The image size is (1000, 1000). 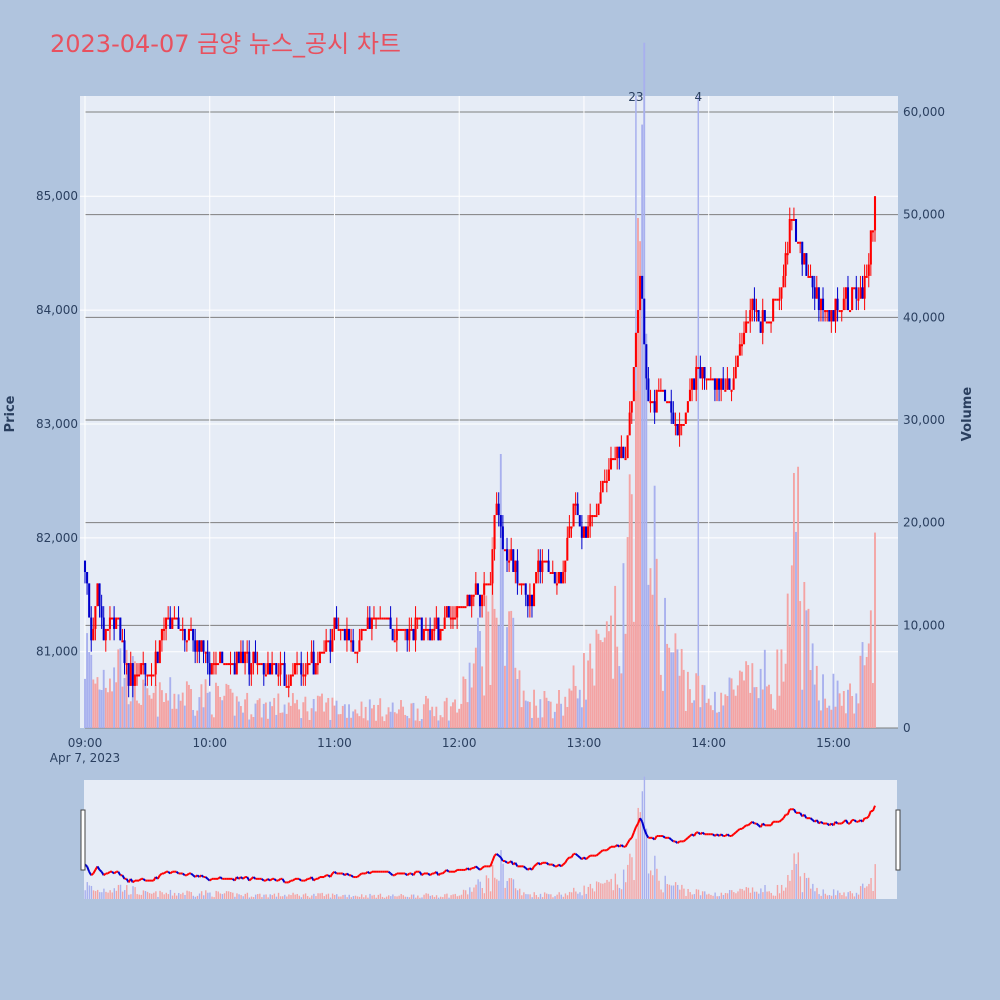 What do you see at coordinates (83, 840) in the screenshot?
I see `range-slider-left-handle` at bounding box center [83, 840].